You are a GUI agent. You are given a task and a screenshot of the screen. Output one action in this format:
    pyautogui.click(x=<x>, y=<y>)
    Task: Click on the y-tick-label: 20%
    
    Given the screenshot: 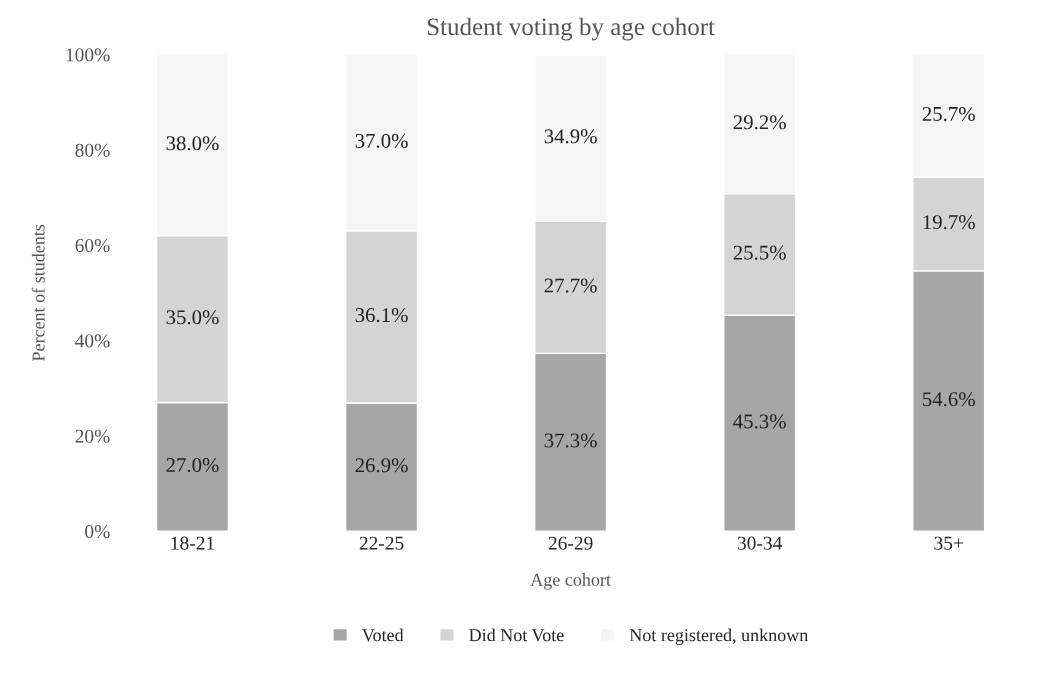 What is the action you would take?
    pyautogui.click(x=92, y=436)
    